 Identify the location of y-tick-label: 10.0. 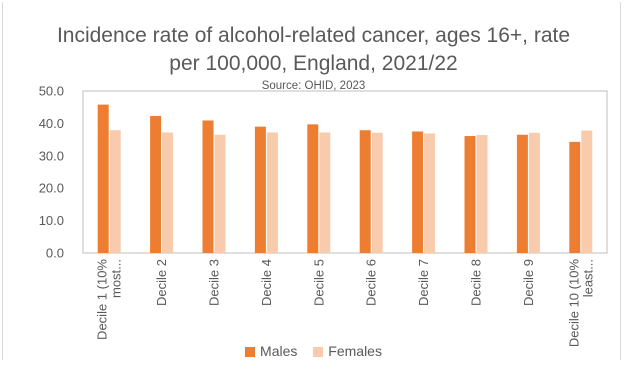
(51, 220).